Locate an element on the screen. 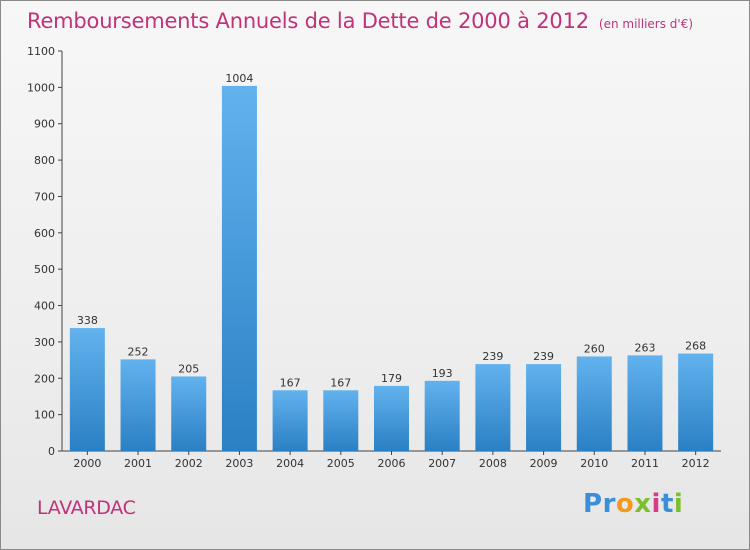 This screenshot has width=750, height=550. bar-value-label: 260 is located at coordinates (594, 348).